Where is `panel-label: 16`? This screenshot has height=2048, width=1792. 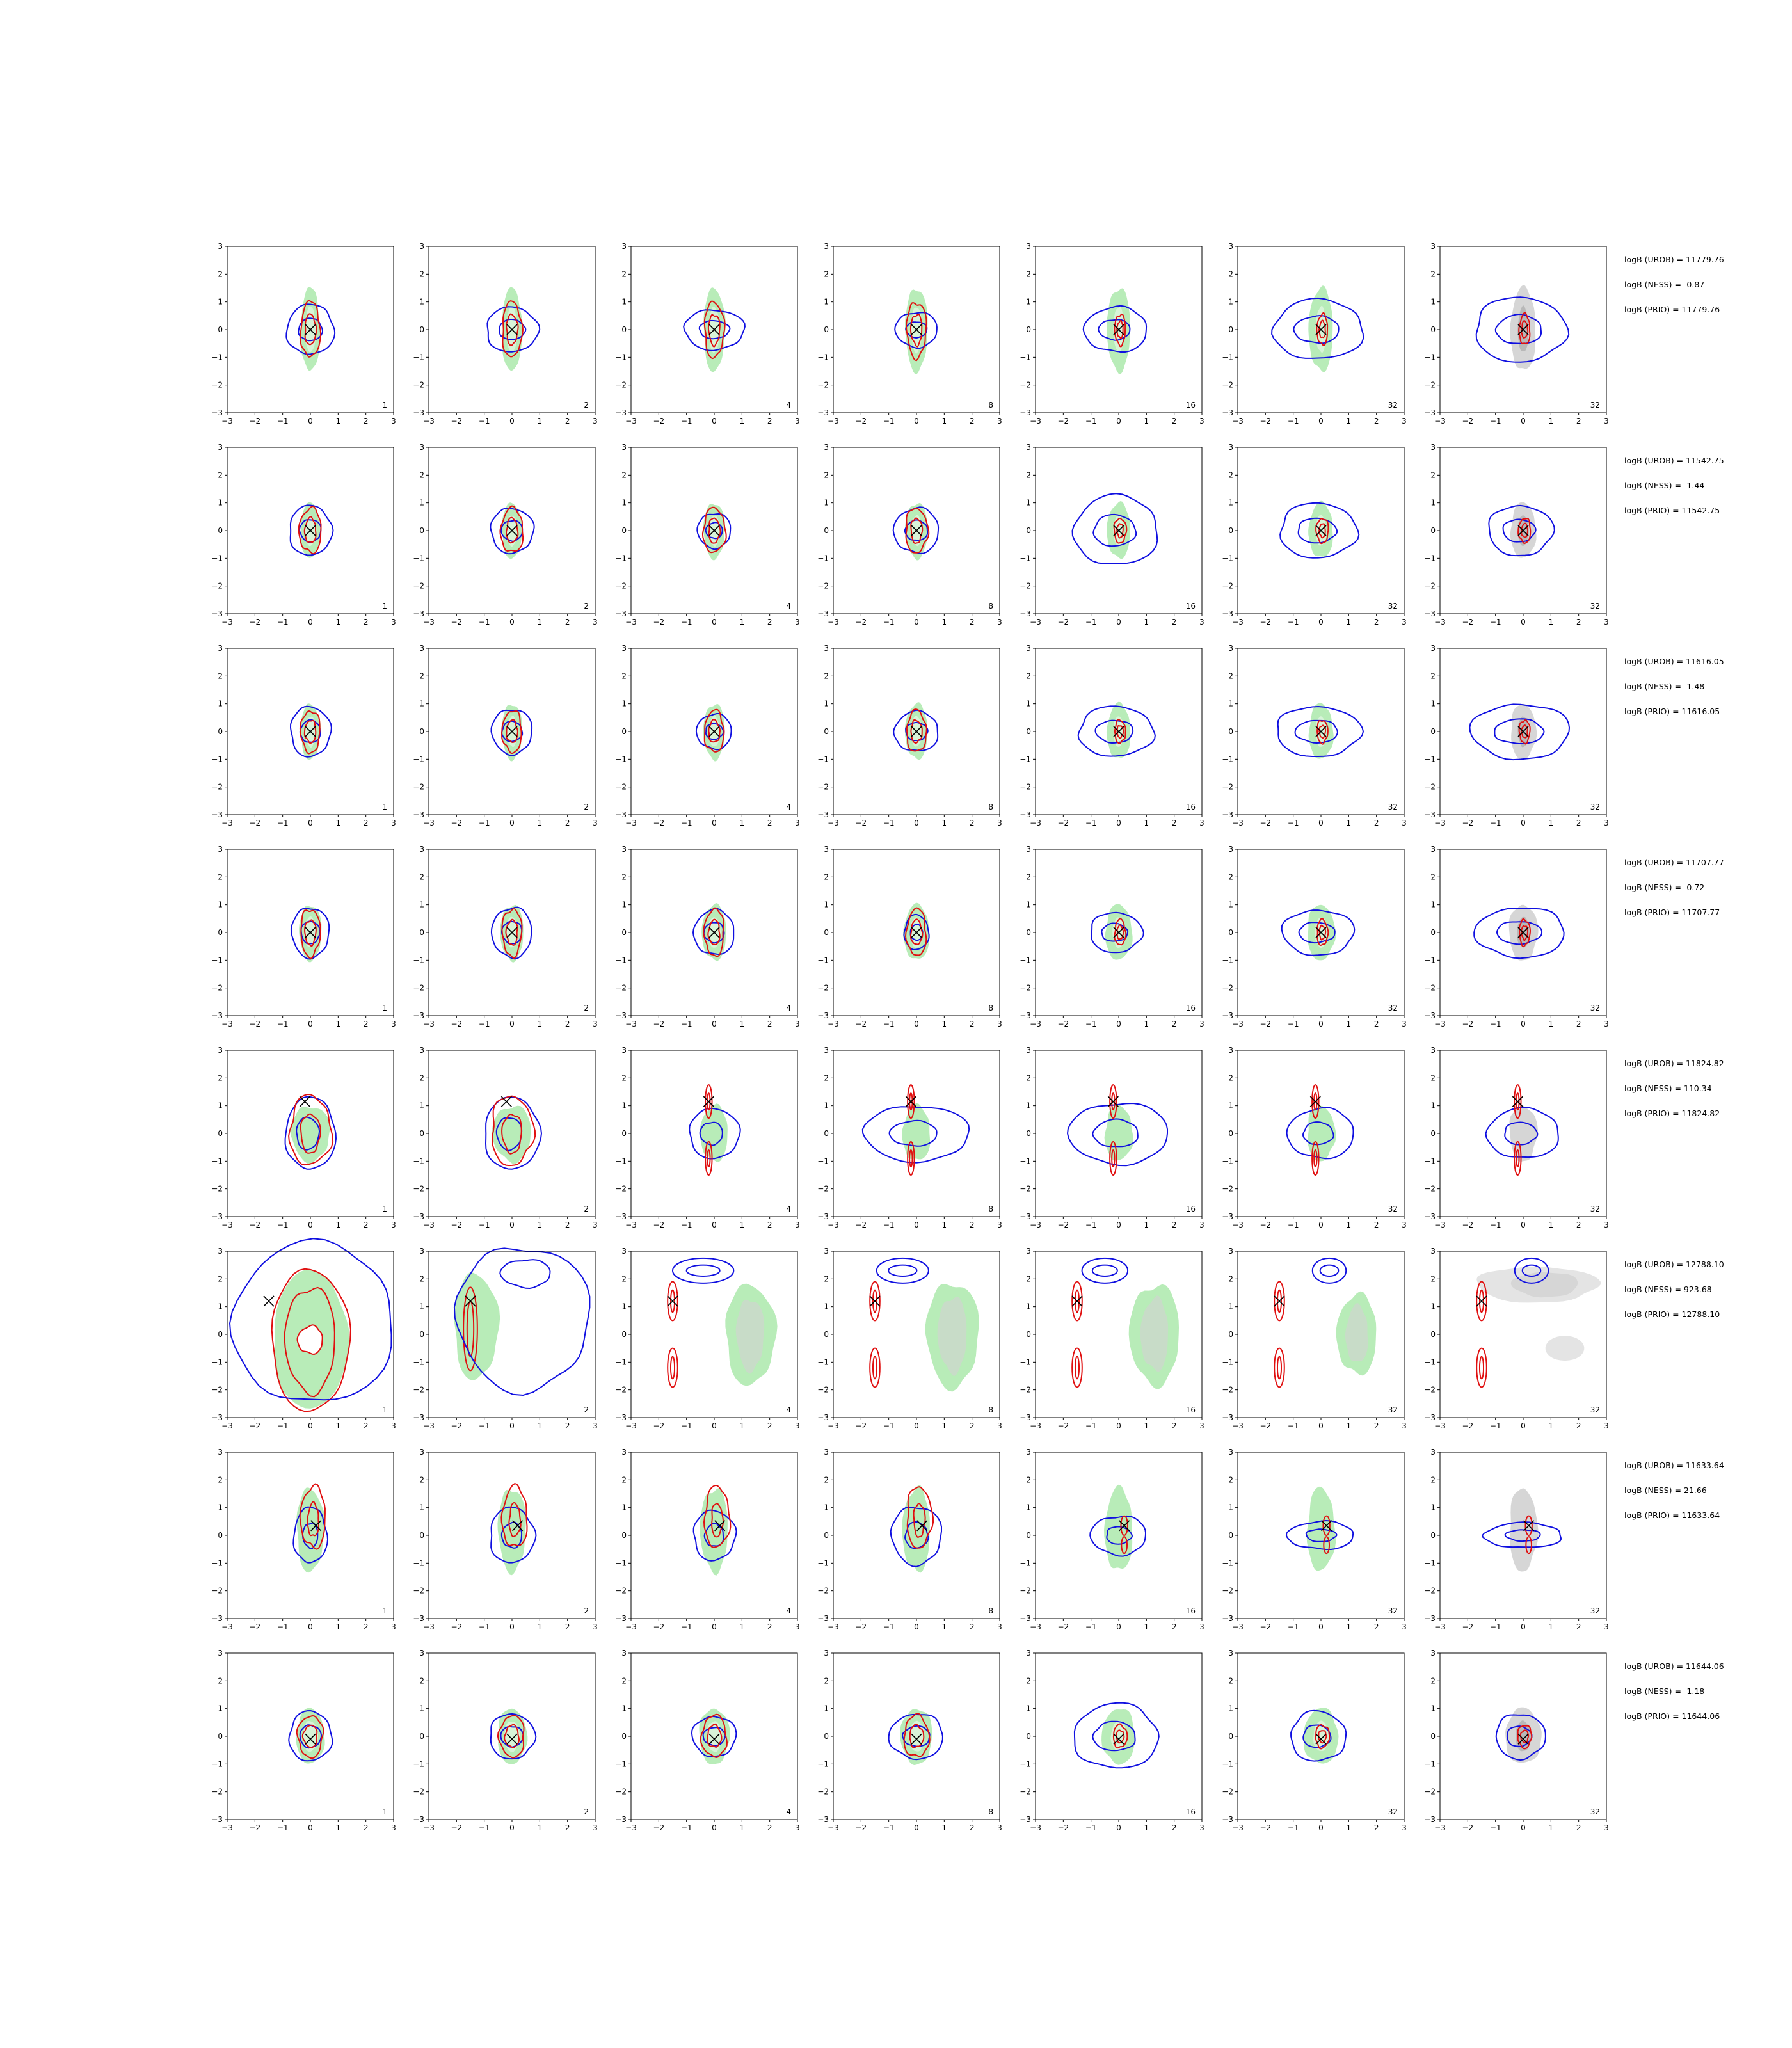 panel-label: 16 is located at coordinates (1191, 1409).